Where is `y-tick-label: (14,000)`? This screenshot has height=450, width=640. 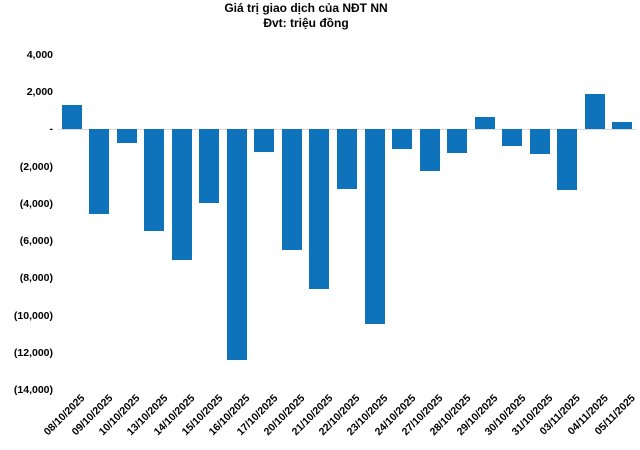
y-tick-label: (14,000) is located at coordinates (33, 390).